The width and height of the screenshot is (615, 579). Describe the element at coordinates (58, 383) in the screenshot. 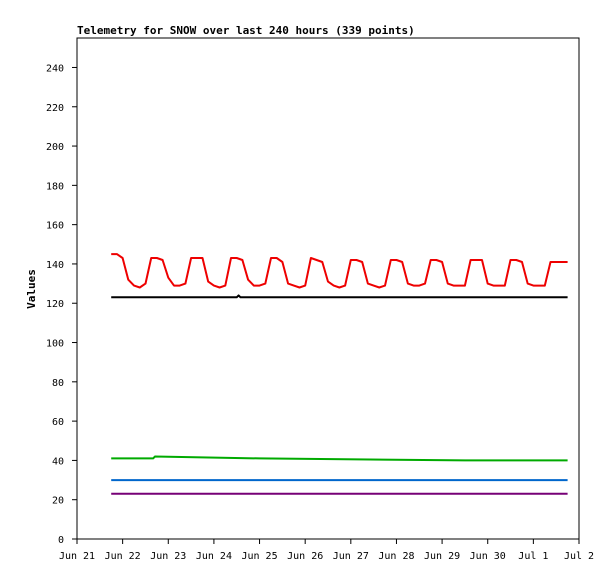

I see `y-tick-label: 80` at that location.